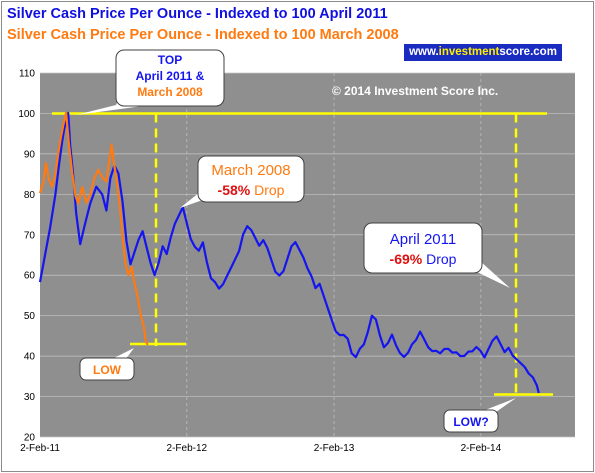 This screenshot has height=473, width=595. I want to click on callout-march-2008-drop: -58% Drop, so click(251, 190).